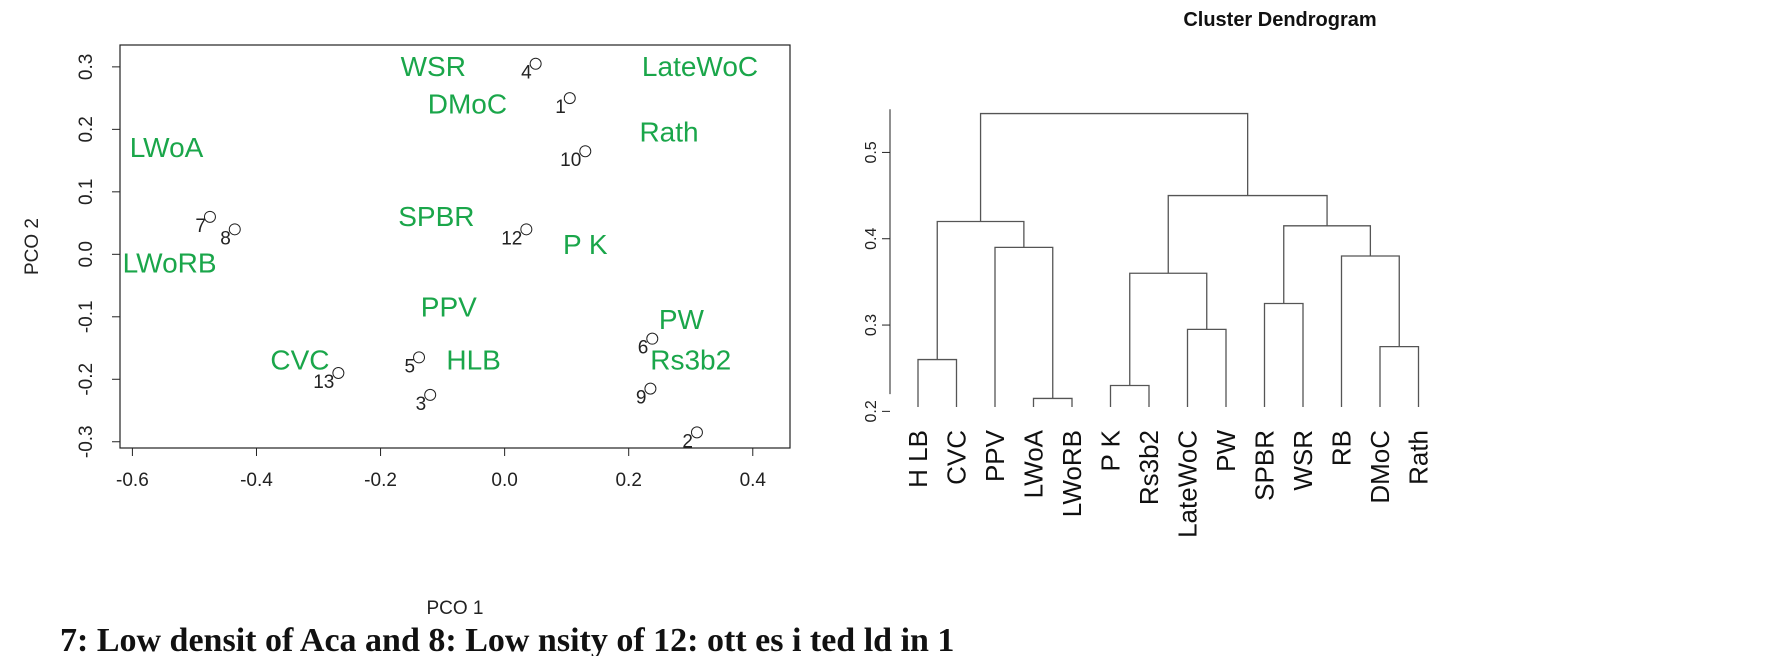 The image size is (1789, 656). Describe the element at coordinates (323, 382) in the screenshot. I see `point-label: 13` at that location.